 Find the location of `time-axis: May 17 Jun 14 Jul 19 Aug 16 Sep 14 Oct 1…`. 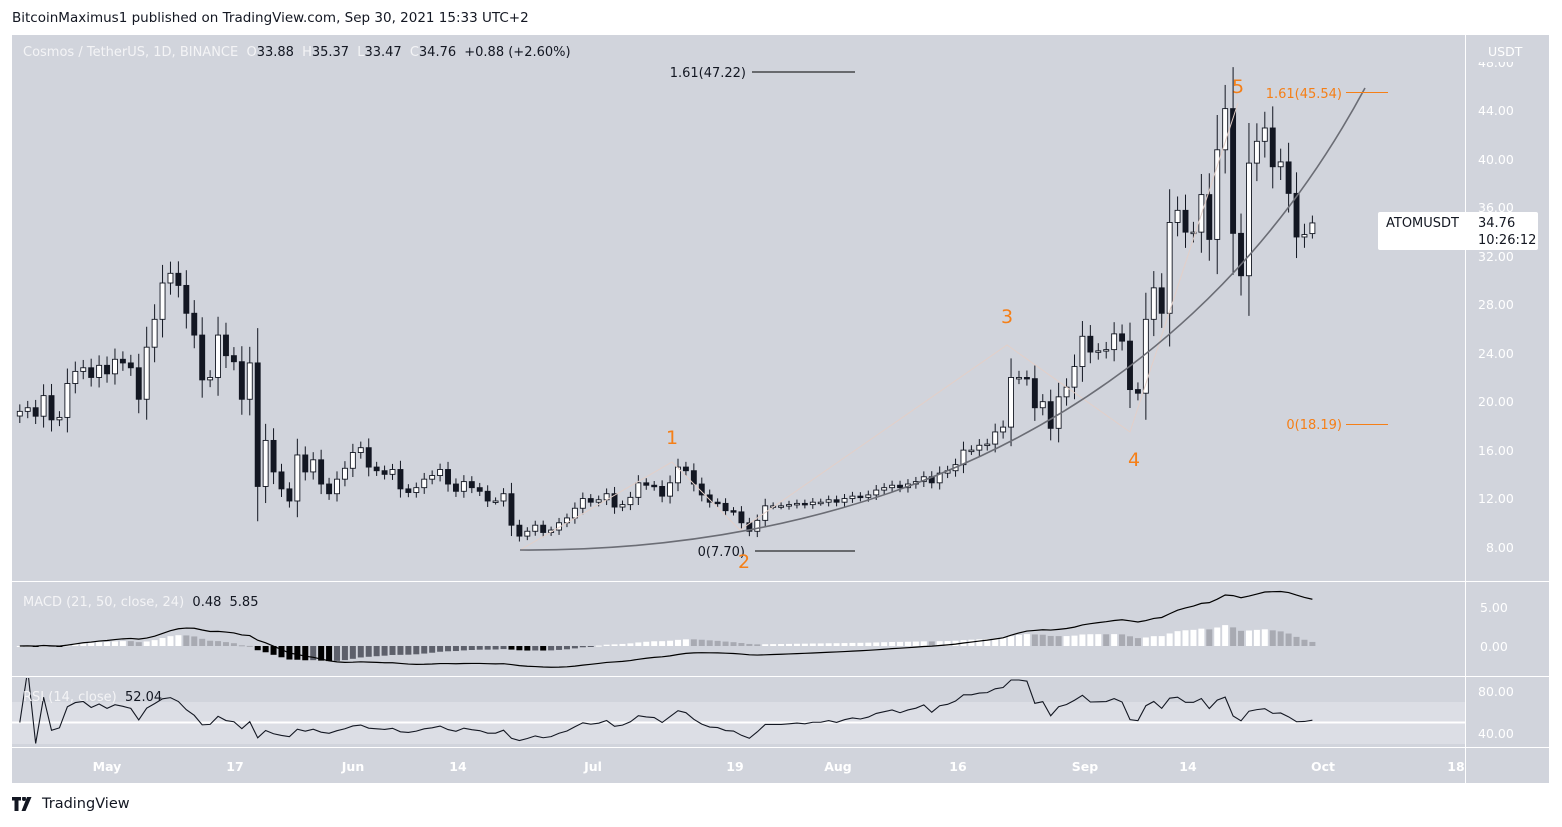

time-axis: May 17 Jun 14 Jul 19 Aug 16 Sep 14 Oct 1… is located at coordinates (779, 766).